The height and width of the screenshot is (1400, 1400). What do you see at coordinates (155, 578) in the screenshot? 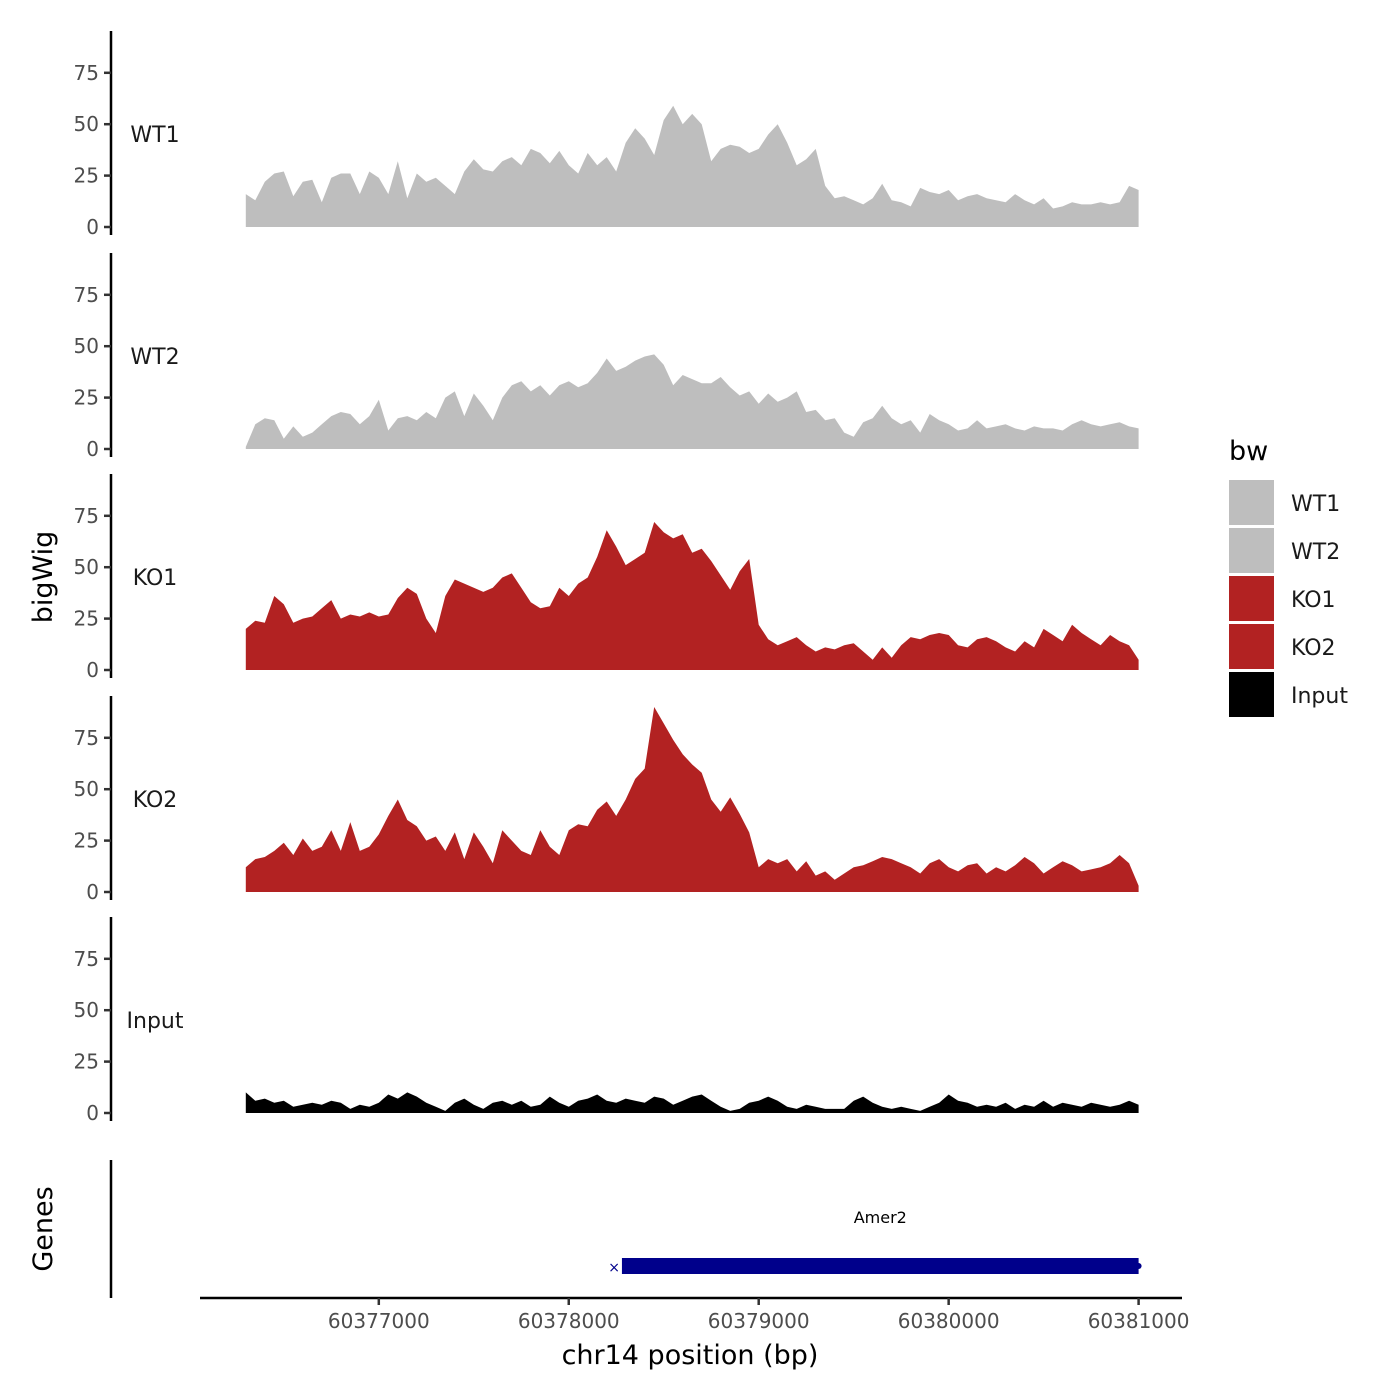
I see `track-label-ko1: KO1` at bounding box center [155, 578].